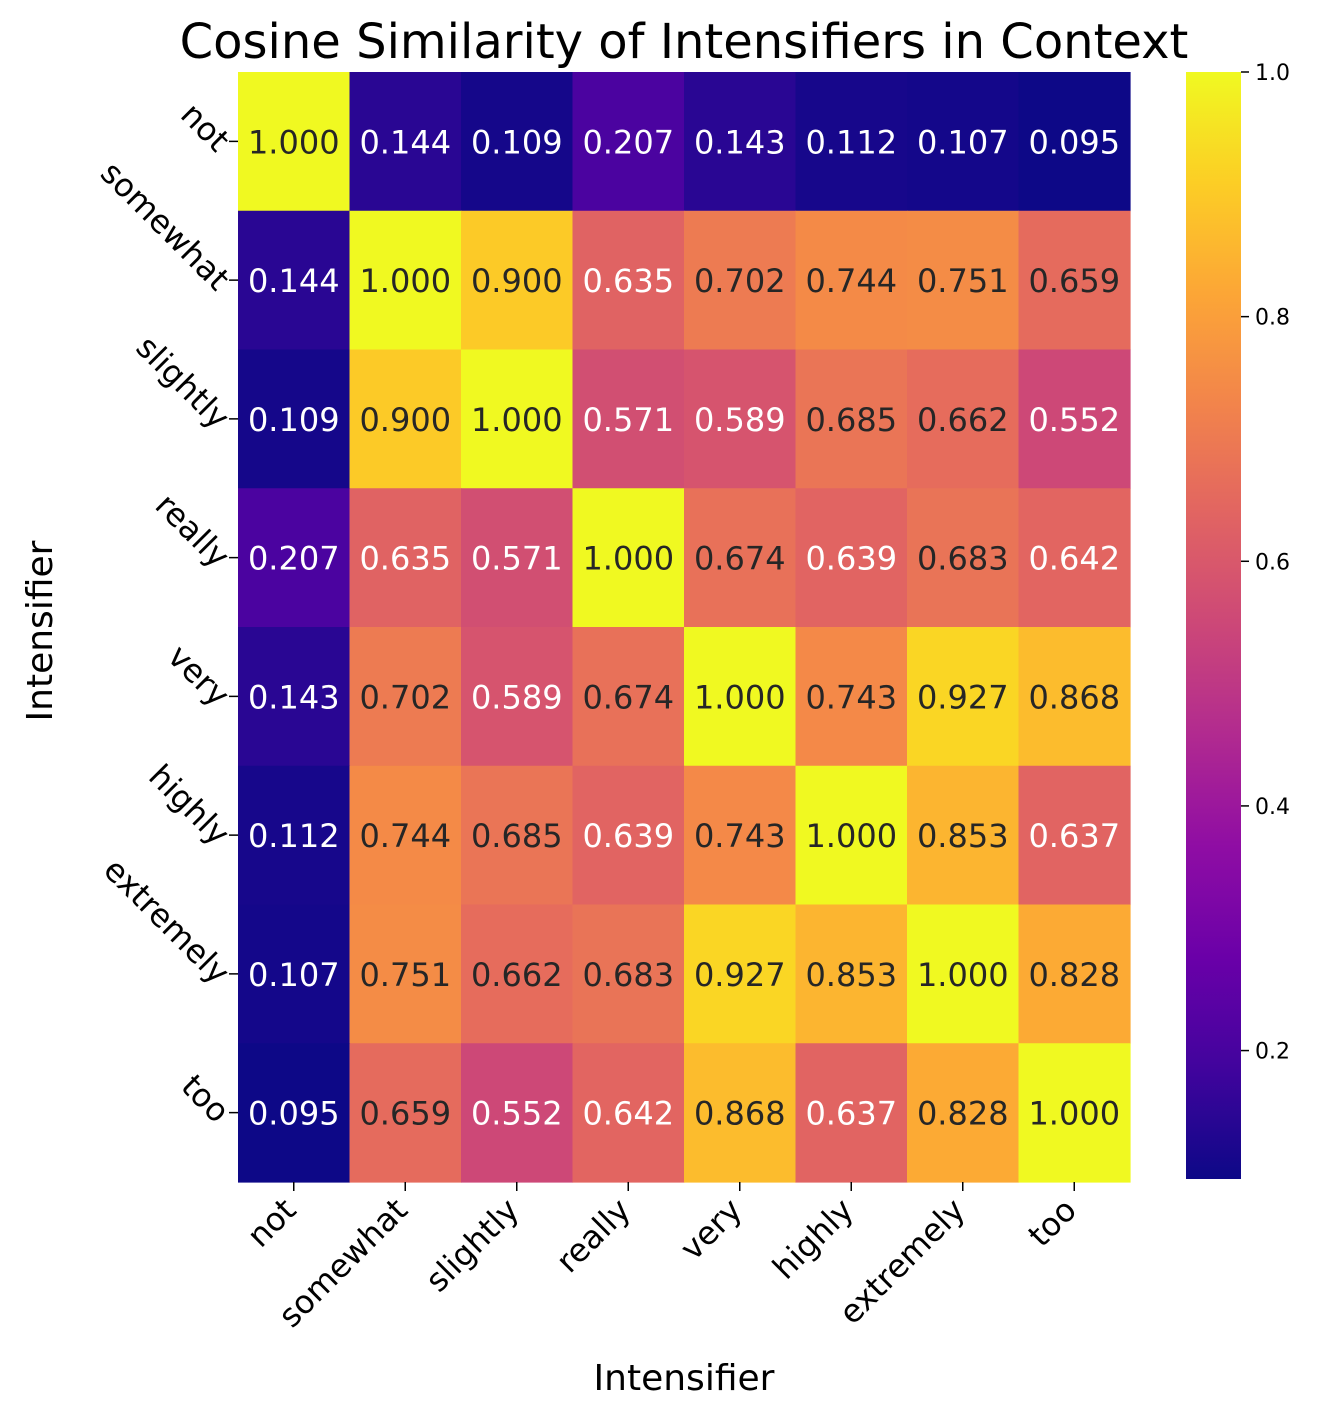 The width and height of the screenshot is (1317, 1421). I want to click on cell-value-label: 0.659, so click(405, 1114).